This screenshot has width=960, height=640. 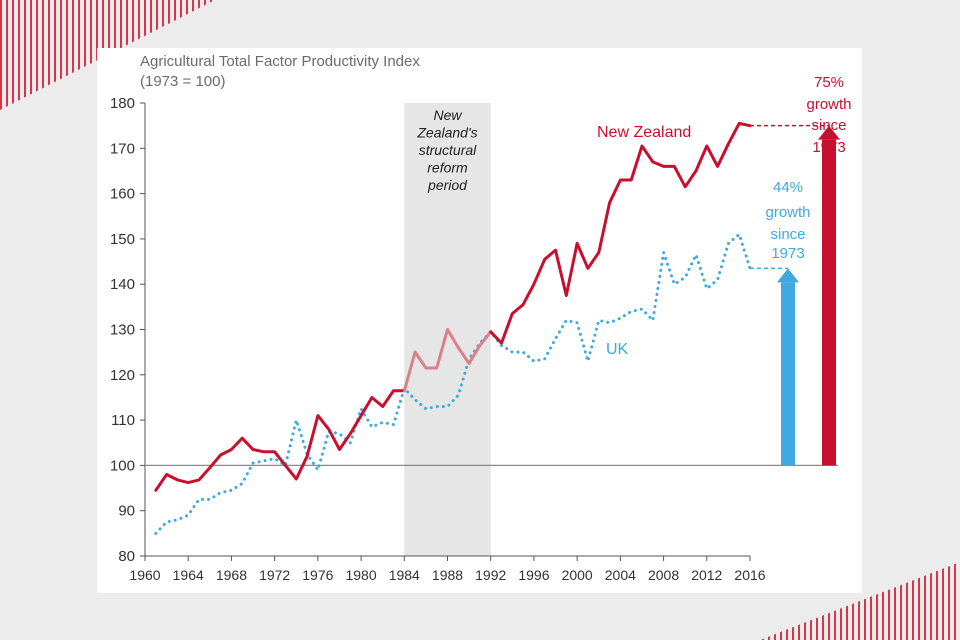 What do you see at coordinates (620, 233) in the screenshot?
I see `new-zealand-series-line-post-reform` at bounding box center [620, 233].